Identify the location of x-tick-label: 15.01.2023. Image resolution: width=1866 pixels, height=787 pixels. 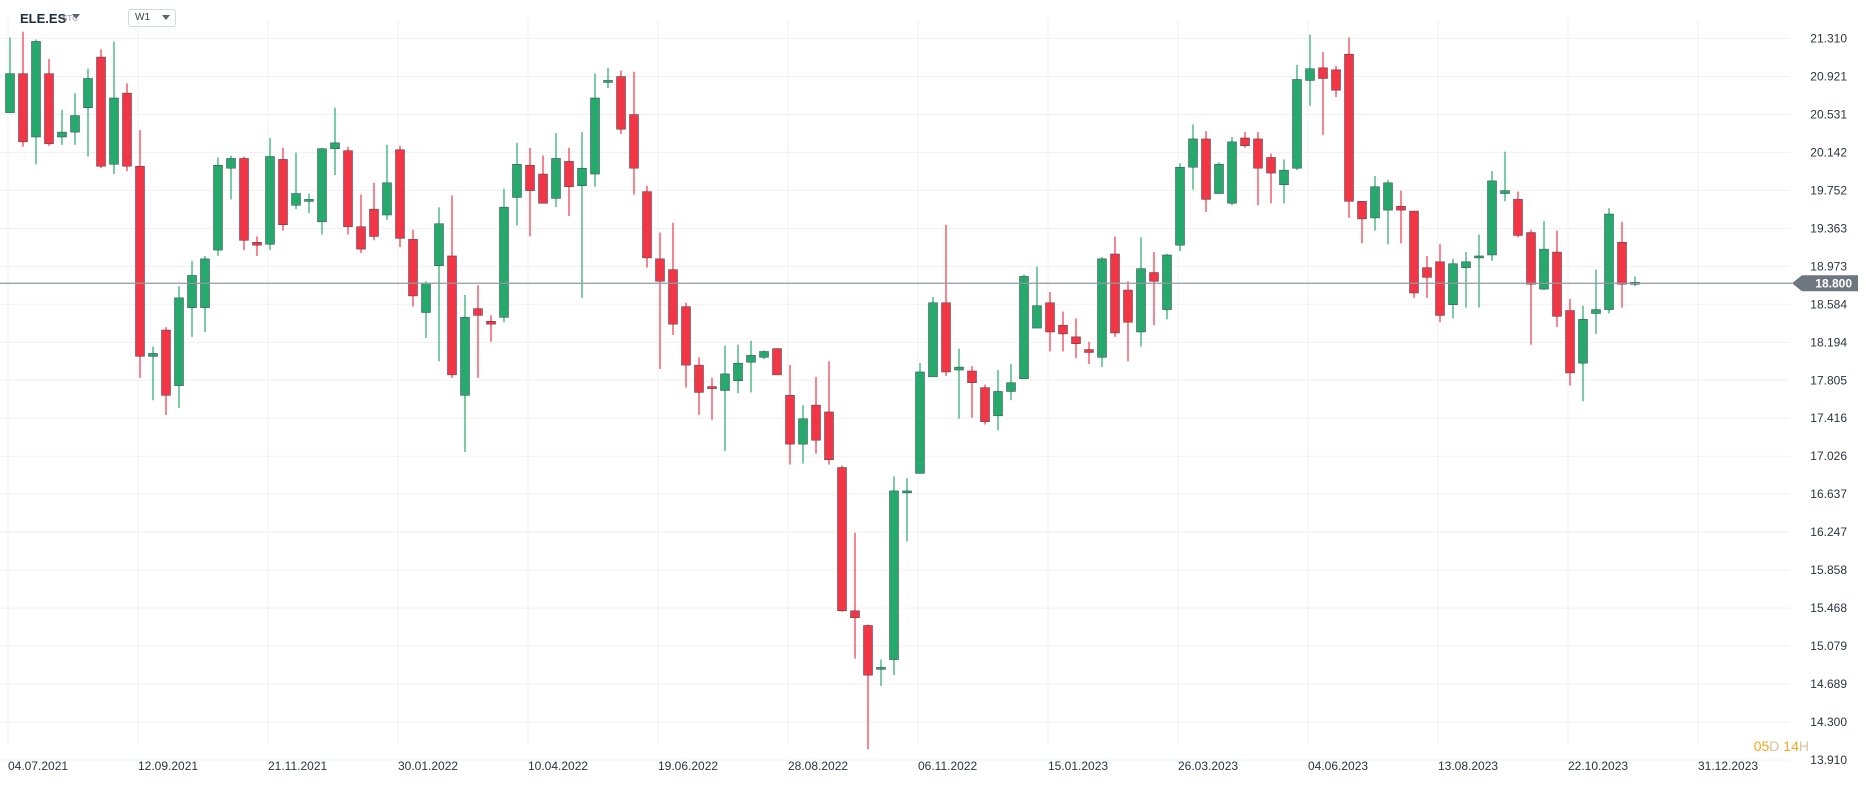
(1078, 766).